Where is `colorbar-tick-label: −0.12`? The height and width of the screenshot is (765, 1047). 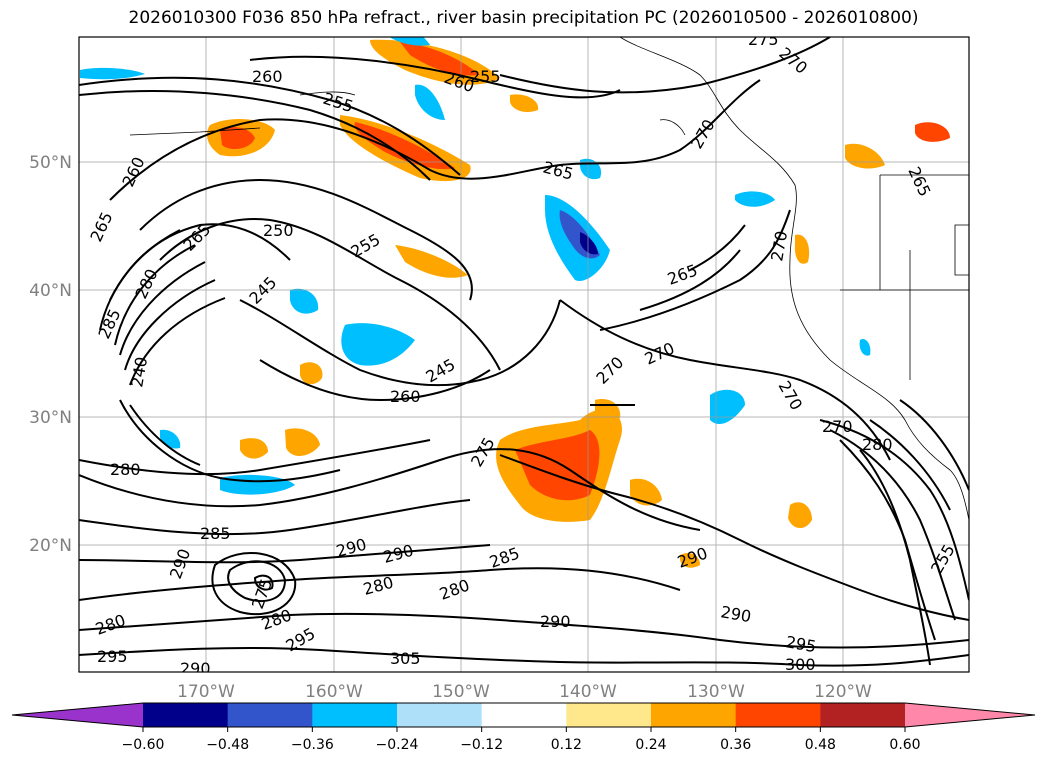
colorbar-tick-label: −0.12 is located at coordinates (481, 745).